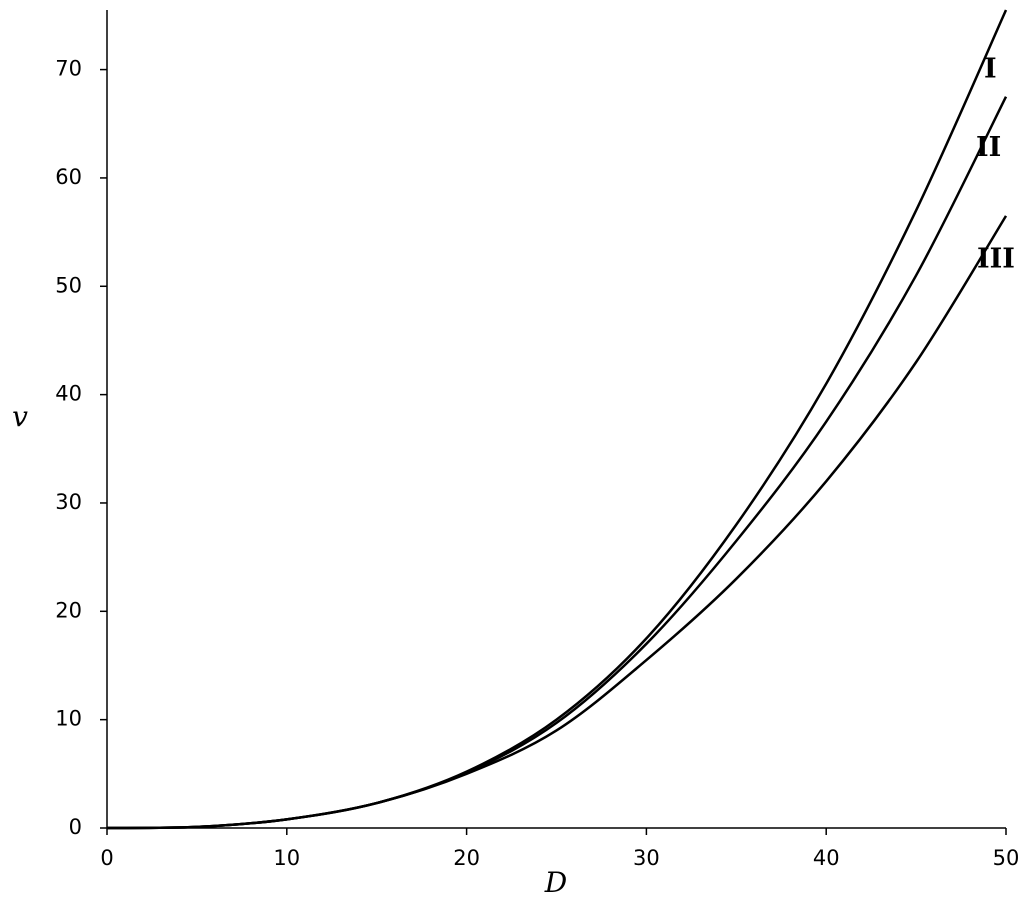 This screenshot has height=920, width=1024. Describe the element at coordinates (1006, 858) in the screenshot. I see `x-tick-label: 50` at that location.